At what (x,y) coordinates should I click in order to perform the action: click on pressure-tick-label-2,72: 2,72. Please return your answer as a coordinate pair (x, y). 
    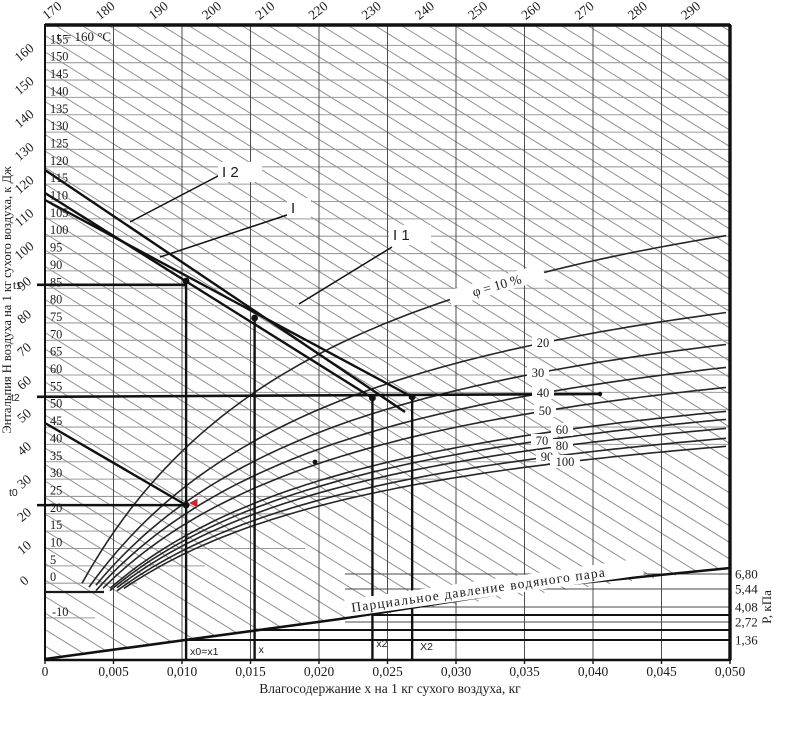
    Looking at the image, I should click on (746, 622).